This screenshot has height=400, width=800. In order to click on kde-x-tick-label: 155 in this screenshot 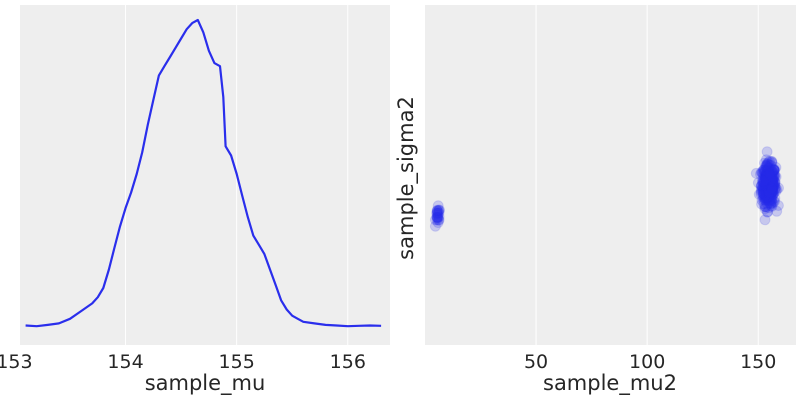, I will do `click(237, 362)`.